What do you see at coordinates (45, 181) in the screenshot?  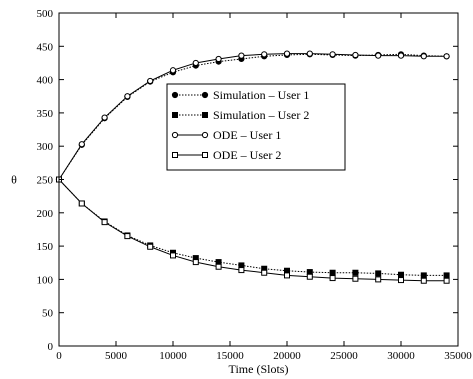 I see `y-tick-label: 250` at bounding box center [45, 181].